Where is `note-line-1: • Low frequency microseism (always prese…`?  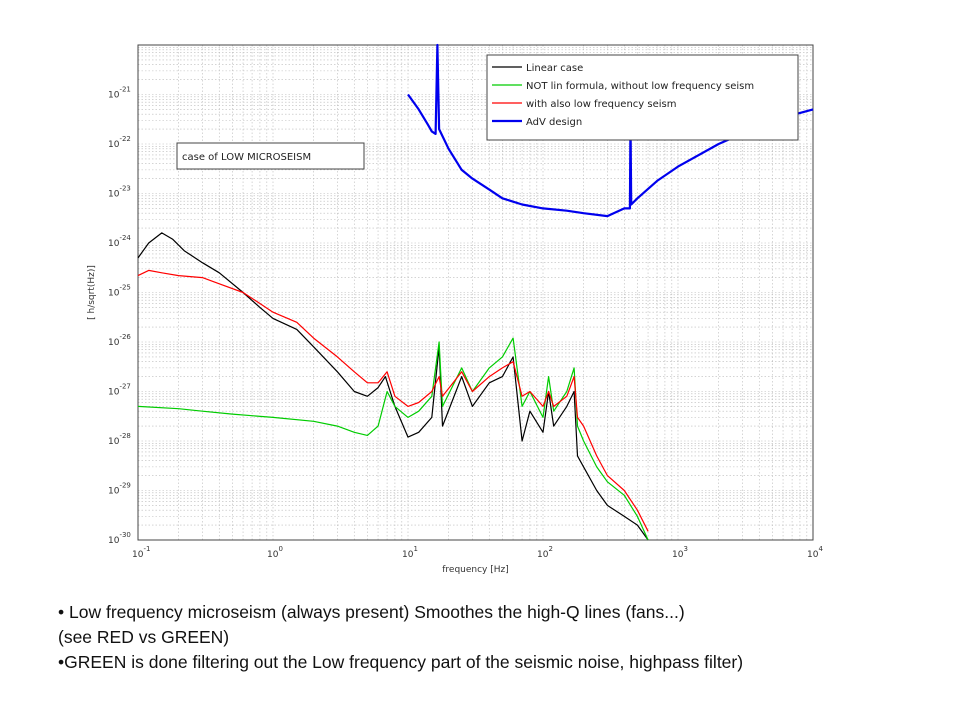
note-line-1: • Low frequency microseism (always prese… is located at coordinates (371, 612).